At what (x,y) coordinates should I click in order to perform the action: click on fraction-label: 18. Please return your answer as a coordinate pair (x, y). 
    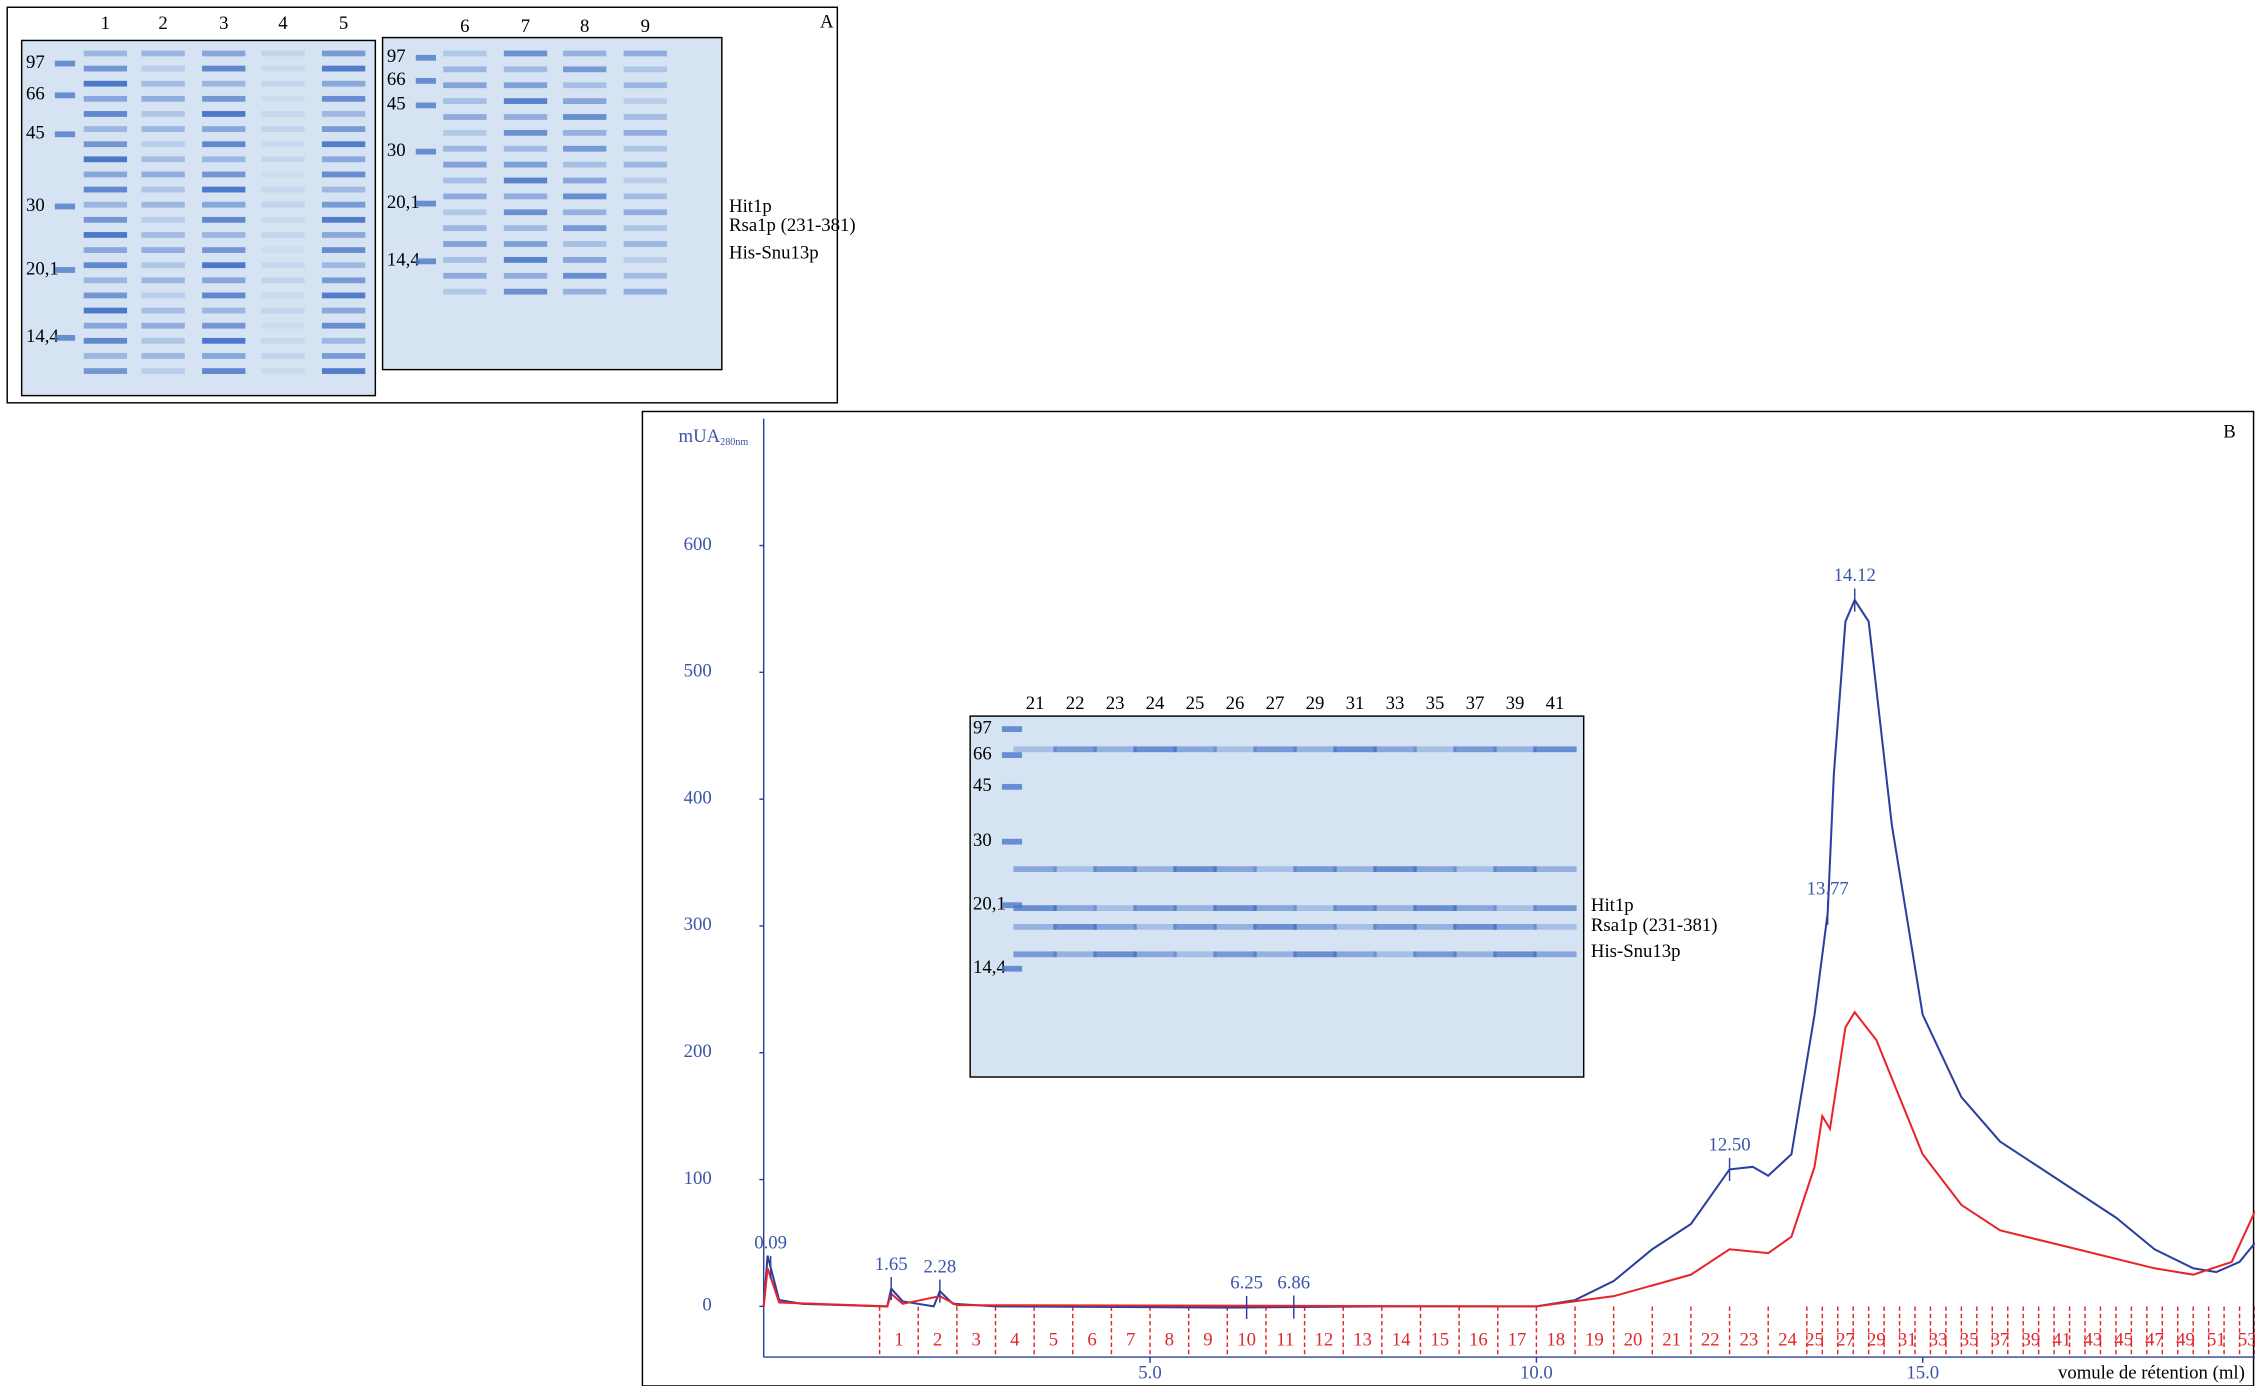
    Looking at the image, I should click on (1555, 1340).